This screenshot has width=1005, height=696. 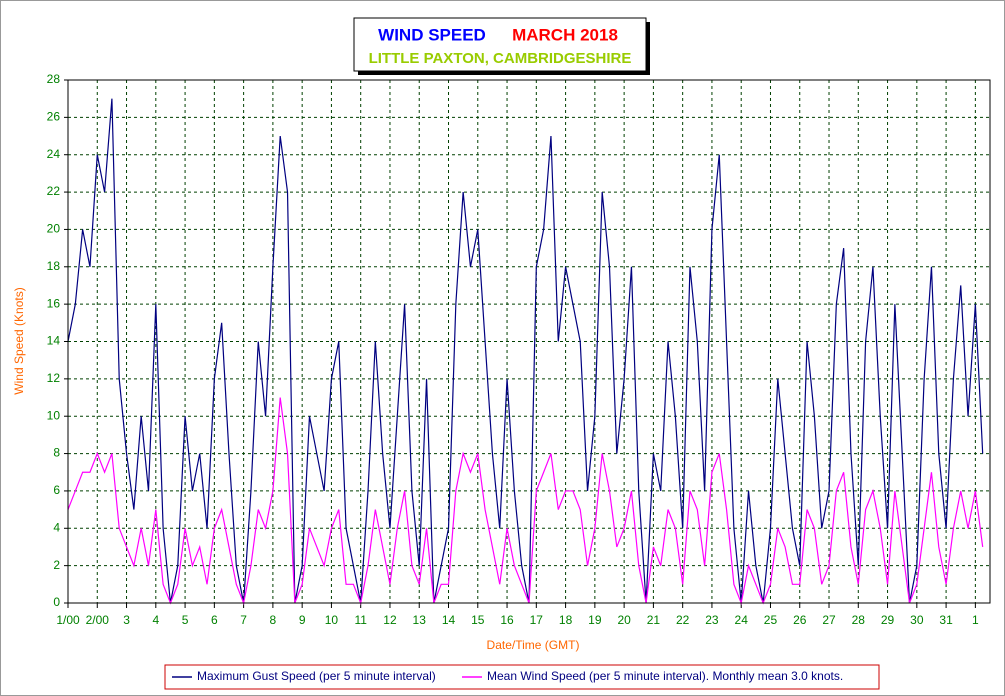 What do you see at coordinates (742, 620) in the screenshot?
I see `x-tick-label: 24` at bounding box center [742, 620].